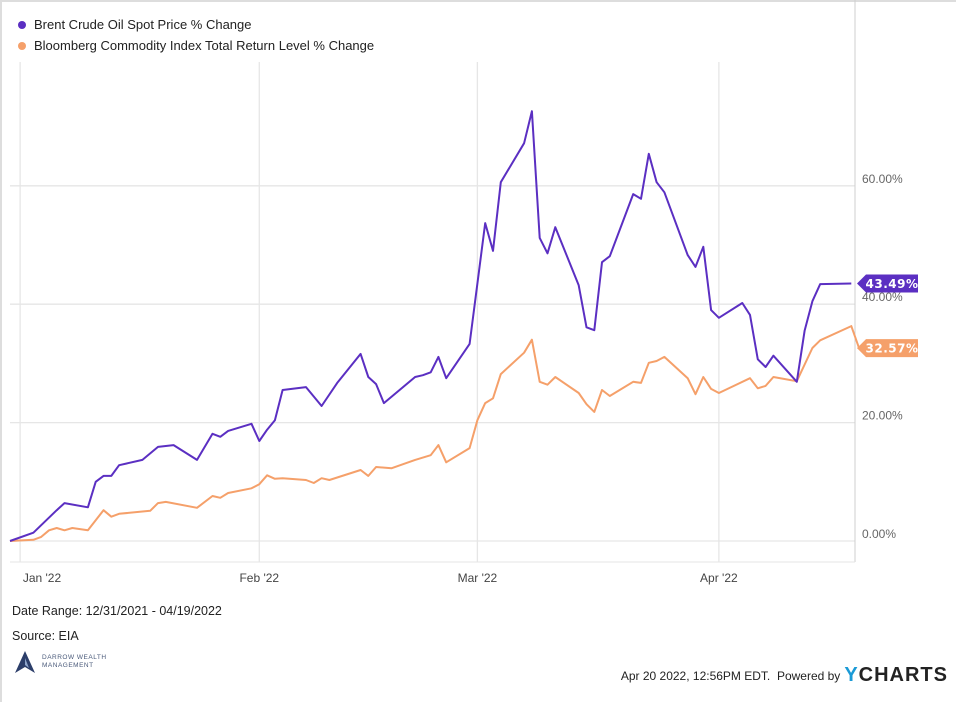 The image size is (958, 702). I want to click on darrow-logo: DARROW WEALTH MANAGEMENT, so click(60, 662).